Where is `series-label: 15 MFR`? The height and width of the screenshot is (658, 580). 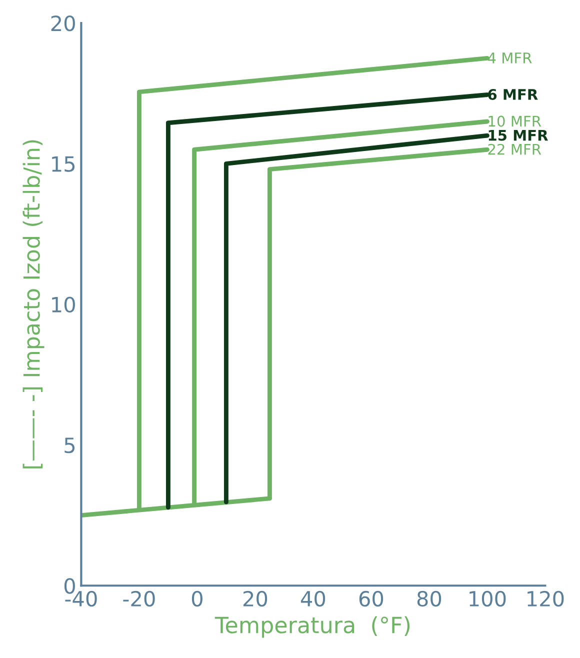 series-label: 15 MFR is located at coordinates (518, 135).